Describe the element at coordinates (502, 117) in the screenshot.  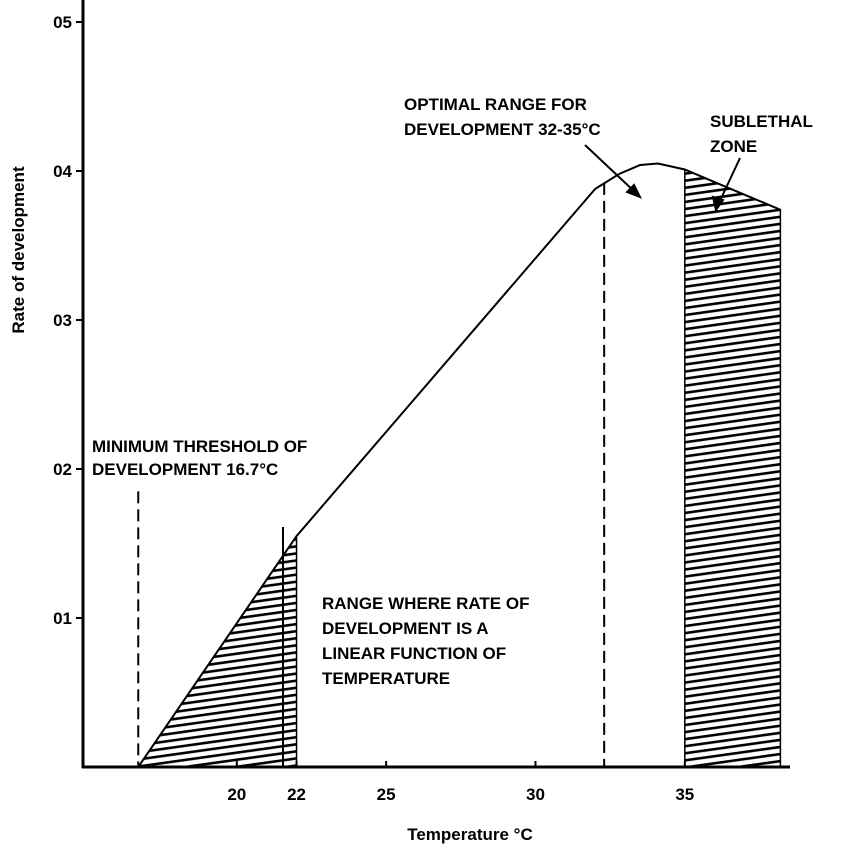
I see `annotation-optimal: OPTIMAL RANGE FOR DEVELOPMENT 32-35°C` at that location.